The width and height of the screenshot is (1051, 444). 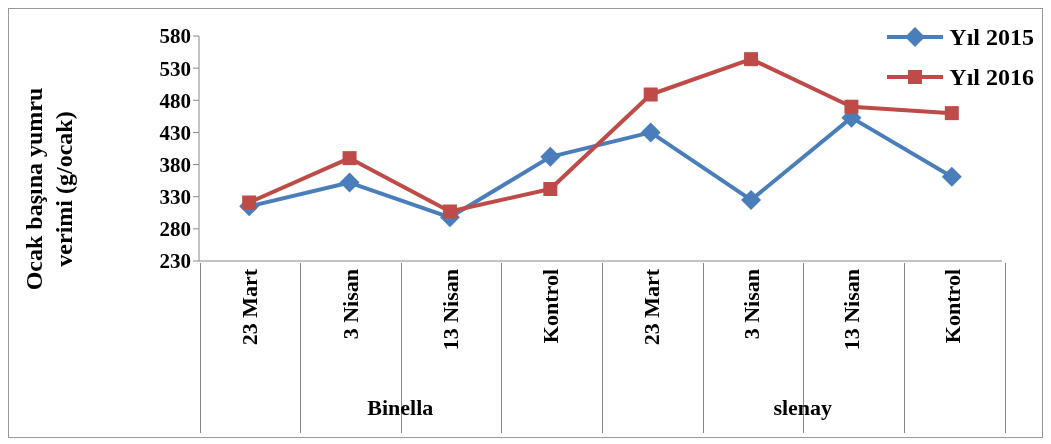 I want to click on text: Binella, so click(x=400, y=408).